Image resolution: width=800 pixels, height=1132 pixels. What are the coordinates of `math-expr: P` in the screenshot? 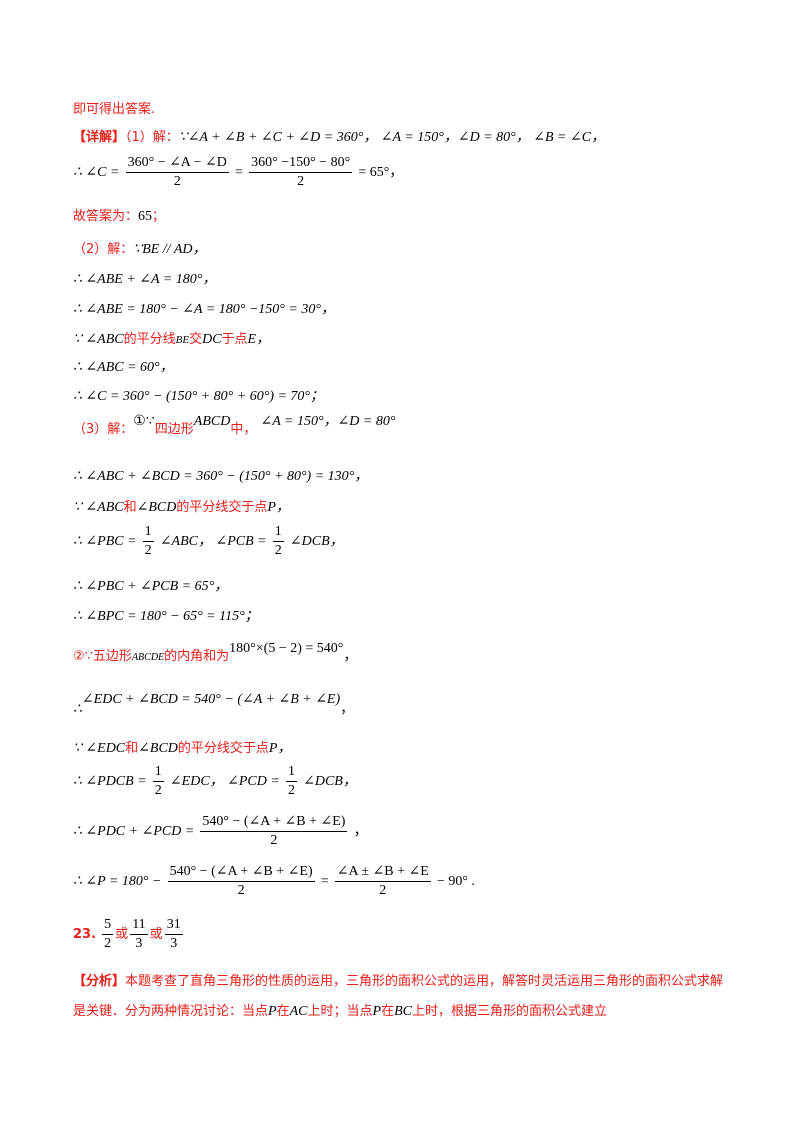 It's located at (272, 1011).